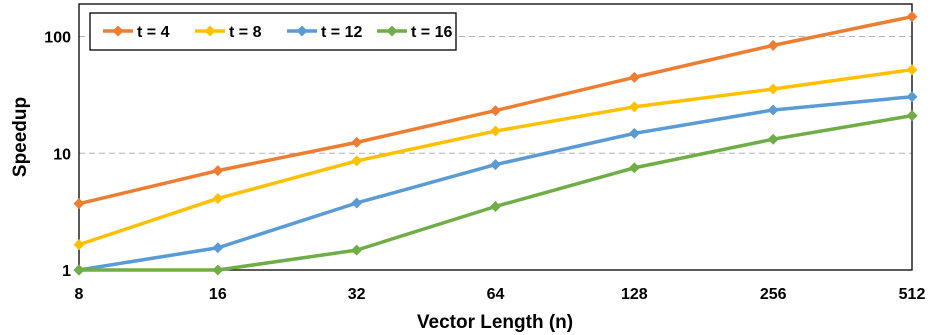  I want to click on legend-item-3: t = 12, so click(324, 32).